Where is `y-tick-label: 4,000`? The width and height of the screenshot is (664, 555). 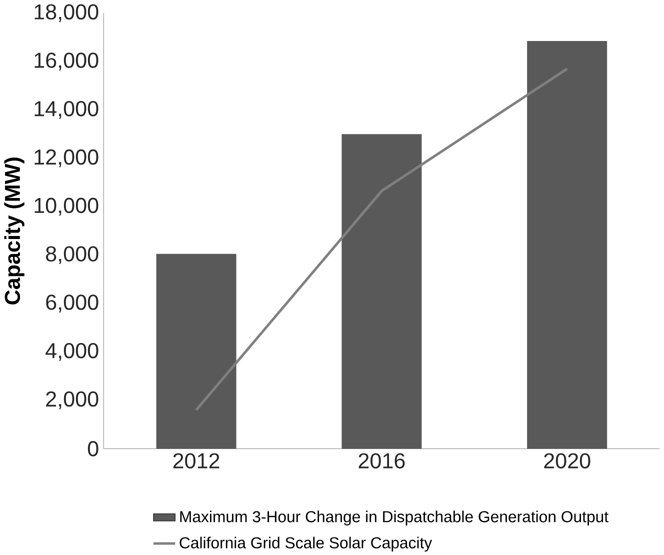 y-tick-label: 4,000 is located at coordinates (72, 351).